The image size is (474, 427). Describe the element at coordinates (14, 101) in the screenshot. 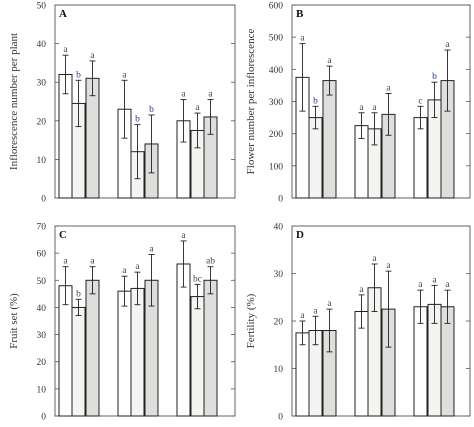

I see `y-axis-label: Inflorescence number per plant` at that location.